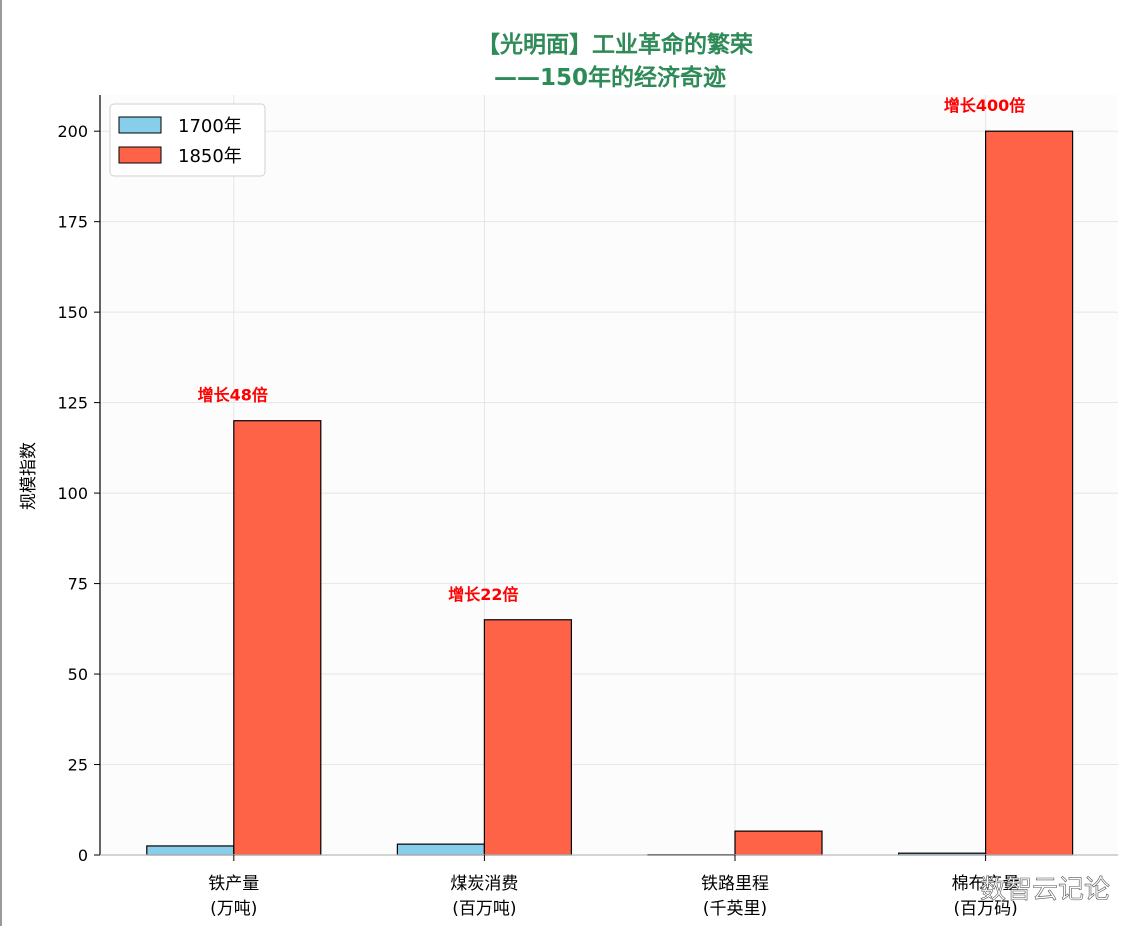 The width and height of the screenshot is (1128, 926). I want to click on y-tick-label: 175, so click(72, 222).